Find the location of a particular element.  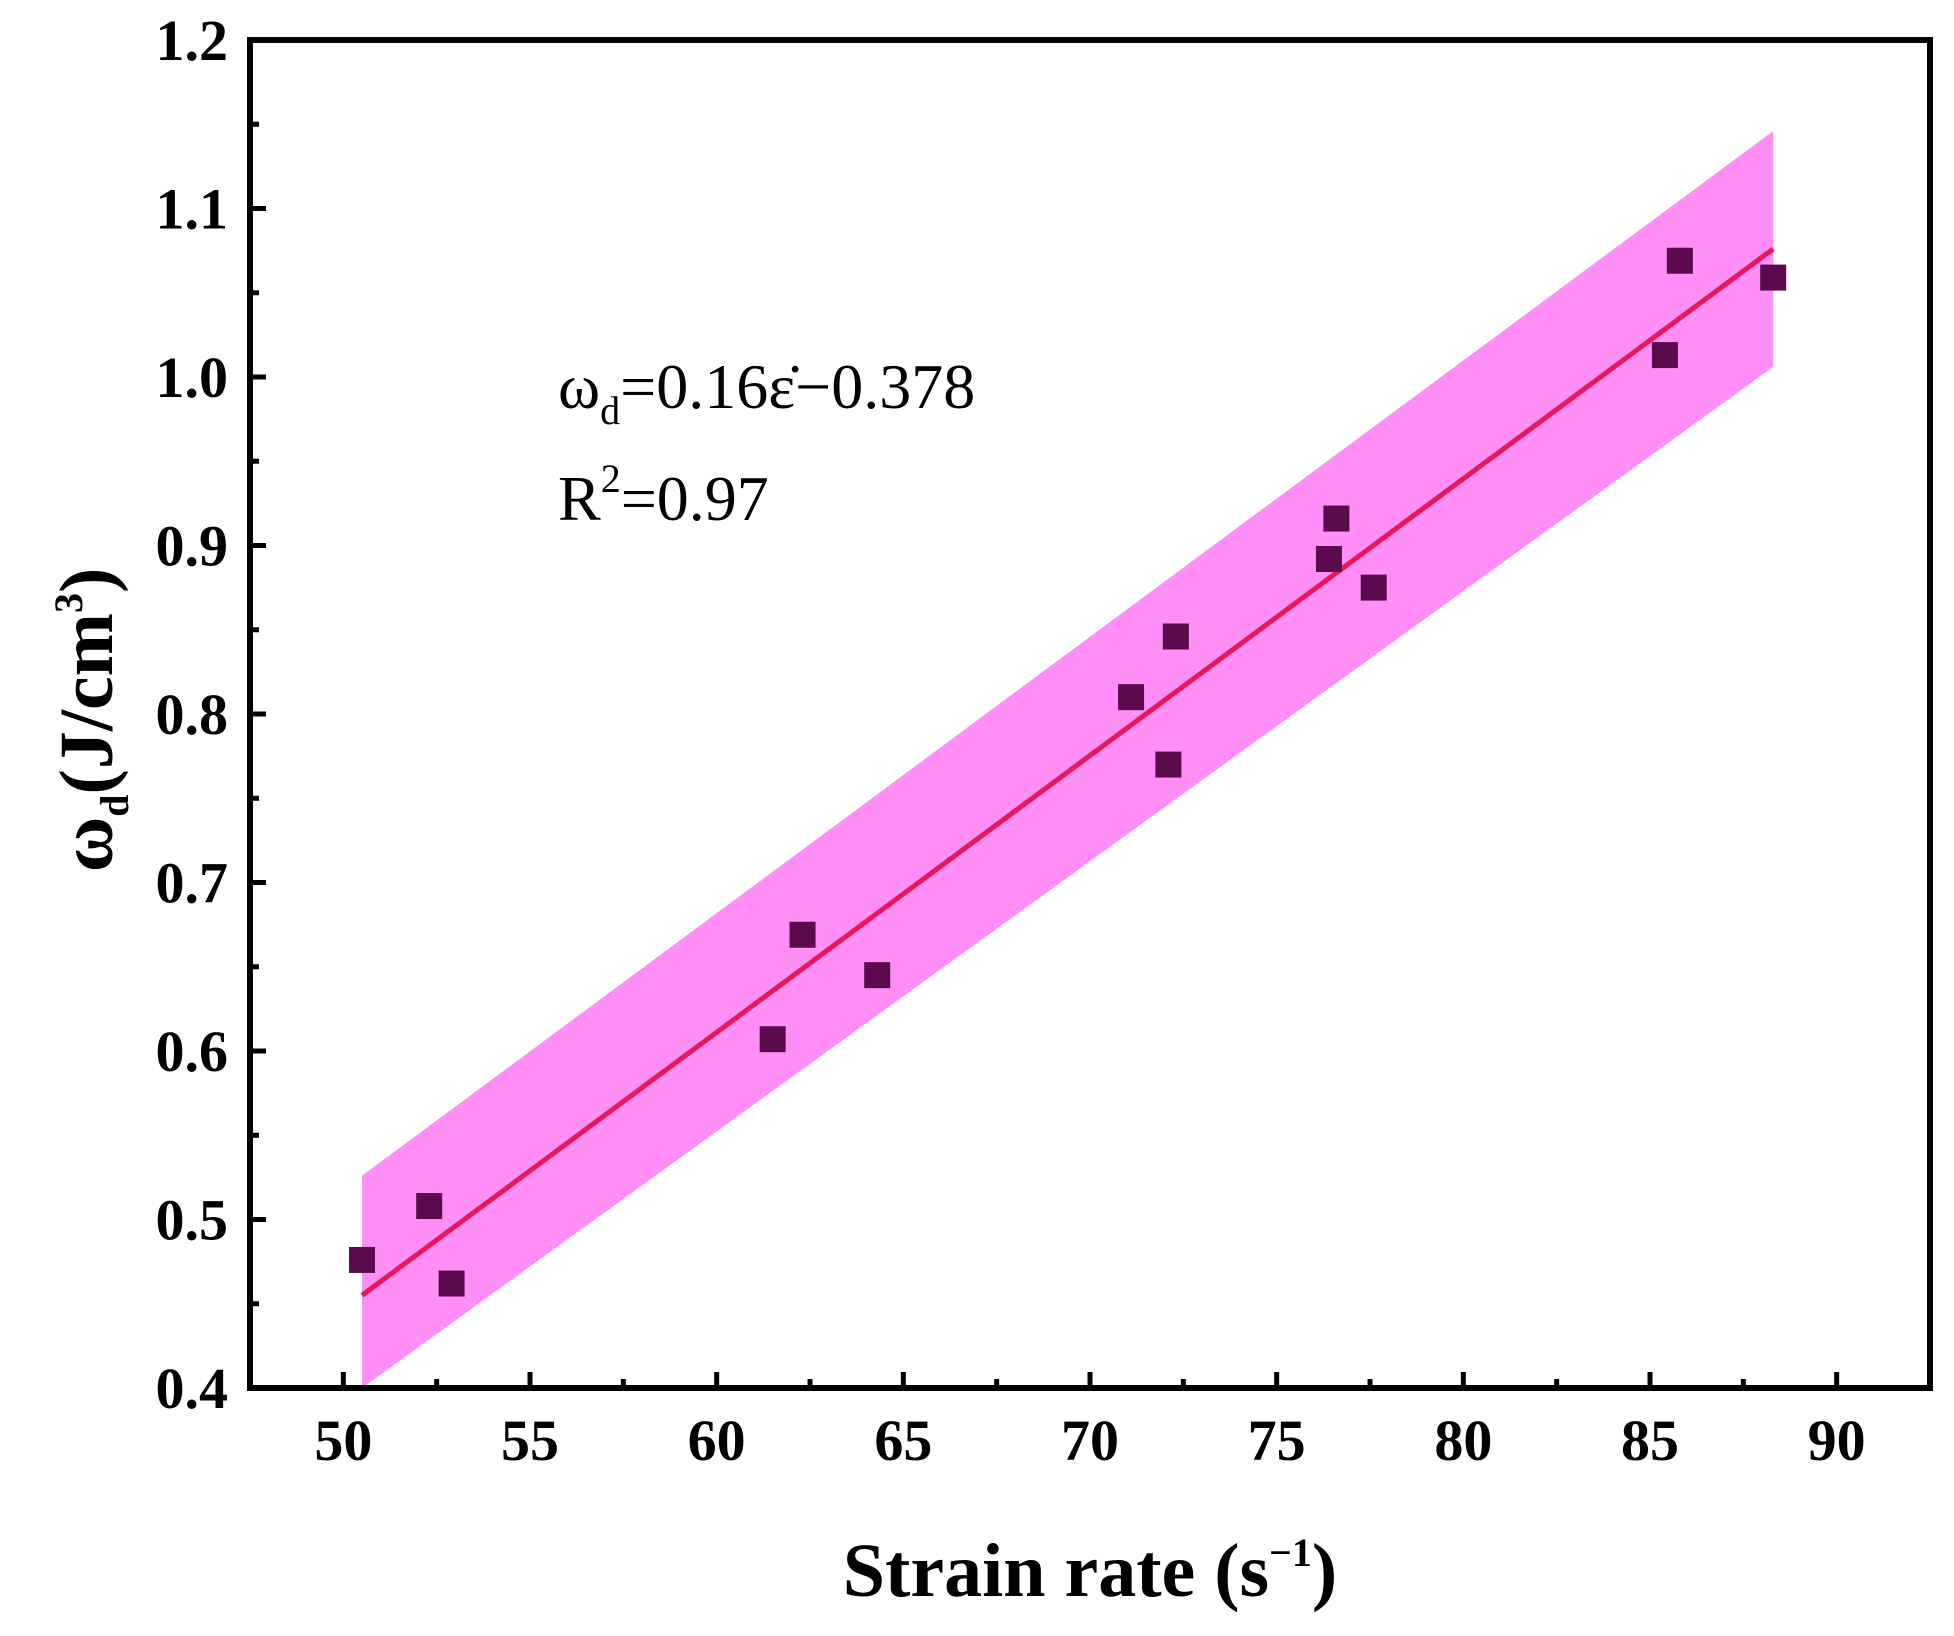

x-tick-label: 70 is located at coordinates (1090, 1440).